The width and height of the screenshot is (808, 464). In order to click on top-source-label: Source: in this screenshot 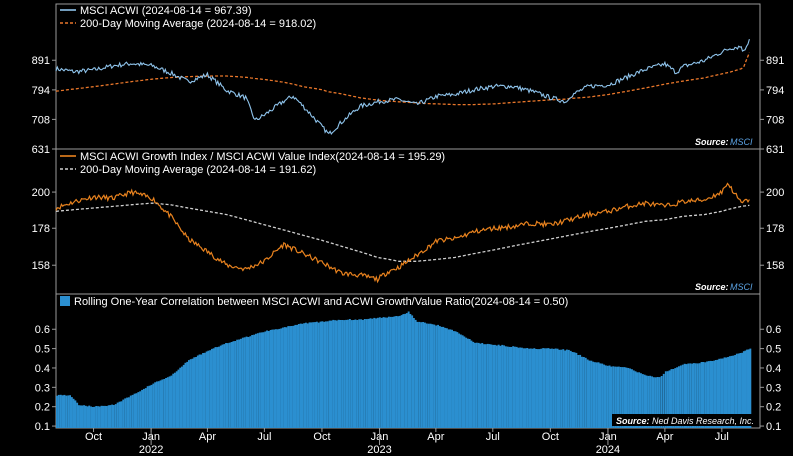, I will do `click(712, 142)`.